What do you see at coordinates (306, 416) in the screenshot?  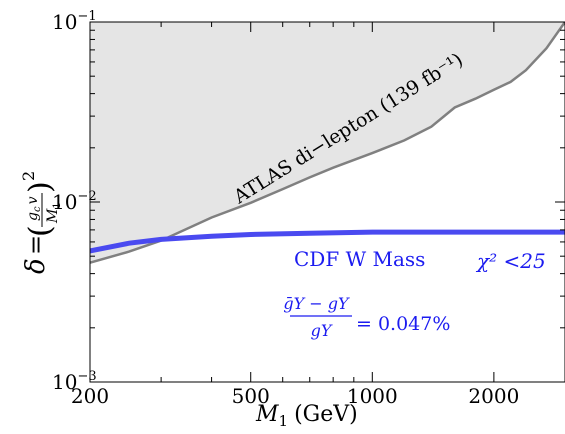 I see `x-axis-label: M1 (GeV)` at bounding box center [306, 416].